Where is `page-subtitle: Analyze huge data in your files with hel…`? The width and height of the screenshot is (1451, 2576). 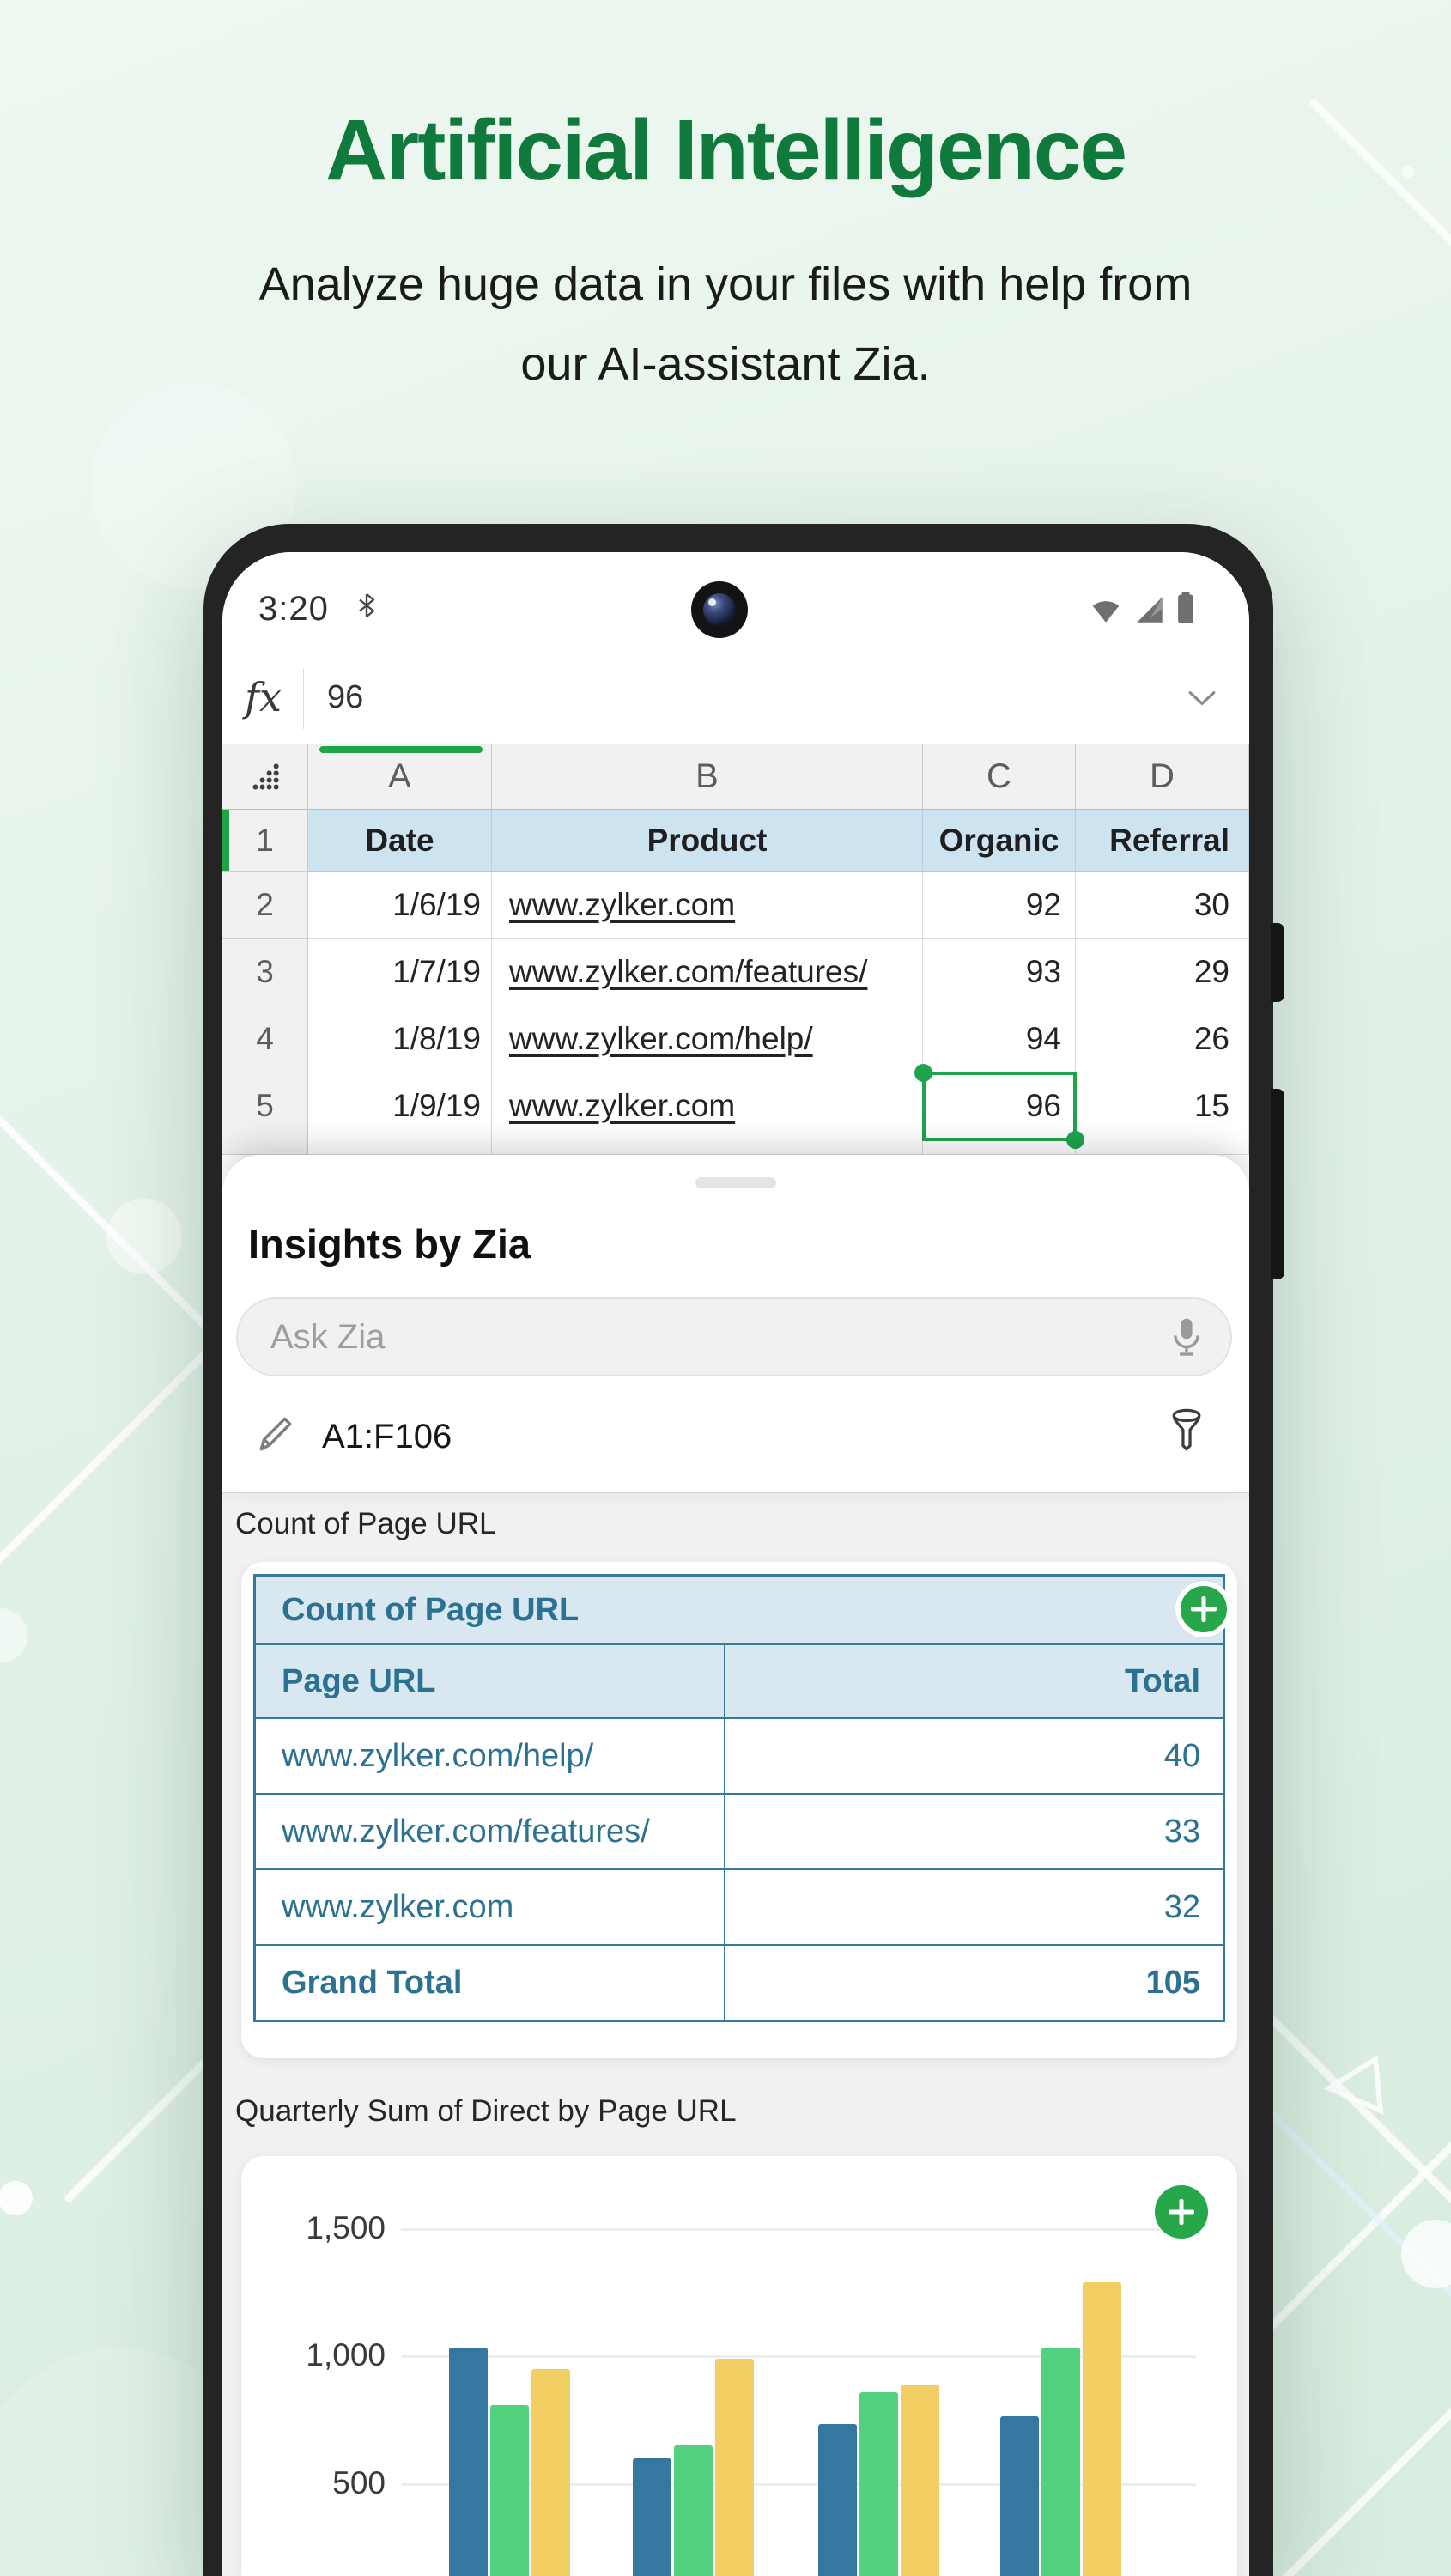 page-subtitle: Analyze huge data in your files with hel… is located at coordinates (726, 324).